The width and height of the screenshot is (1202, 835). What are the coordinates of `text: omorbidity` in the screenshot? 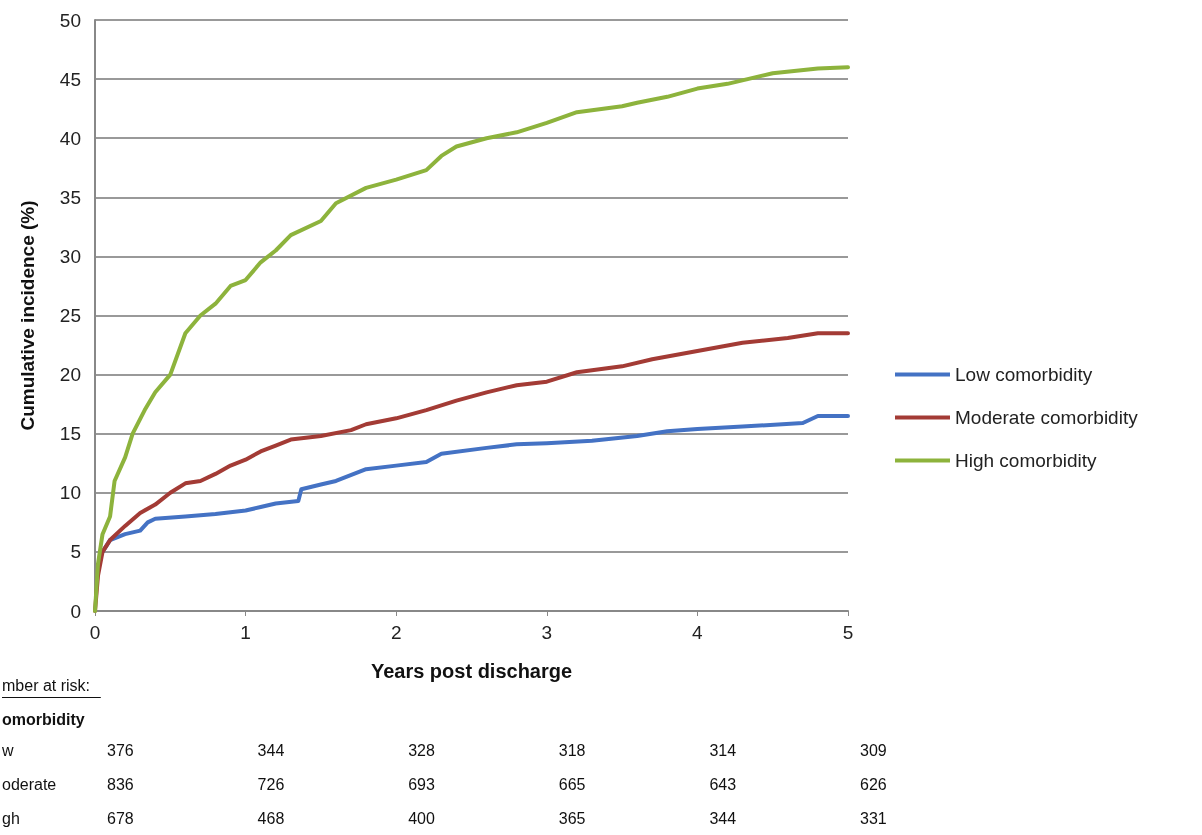 It's located at (43, 719).